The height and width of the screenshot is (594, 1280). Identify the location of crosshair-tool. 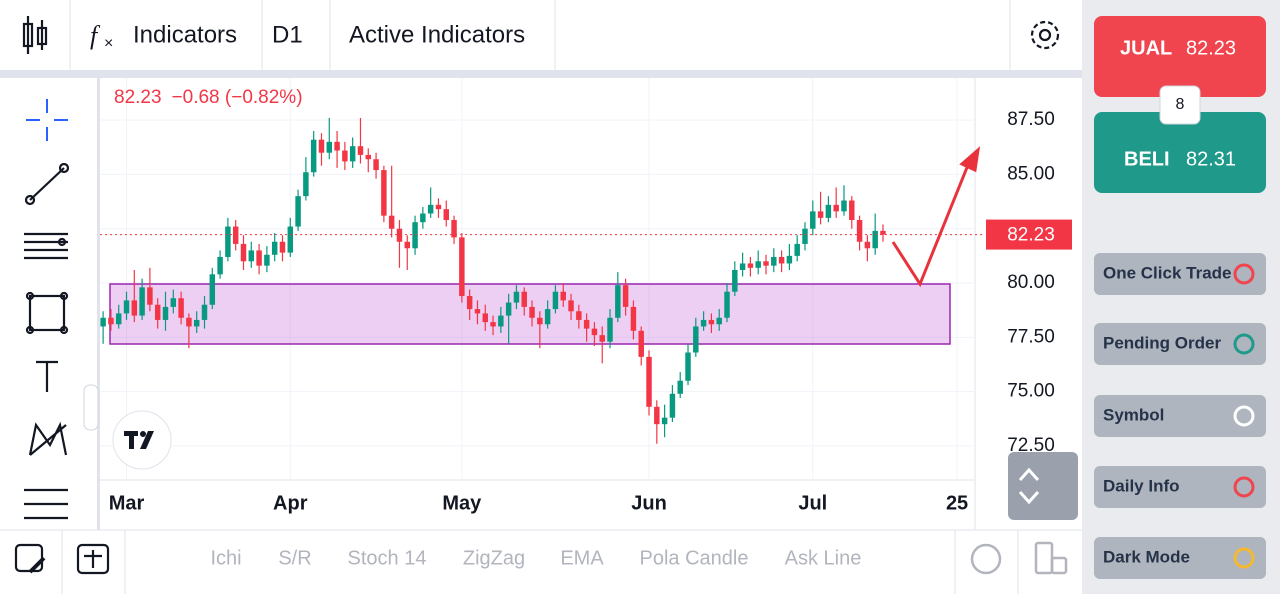
(47, 120).